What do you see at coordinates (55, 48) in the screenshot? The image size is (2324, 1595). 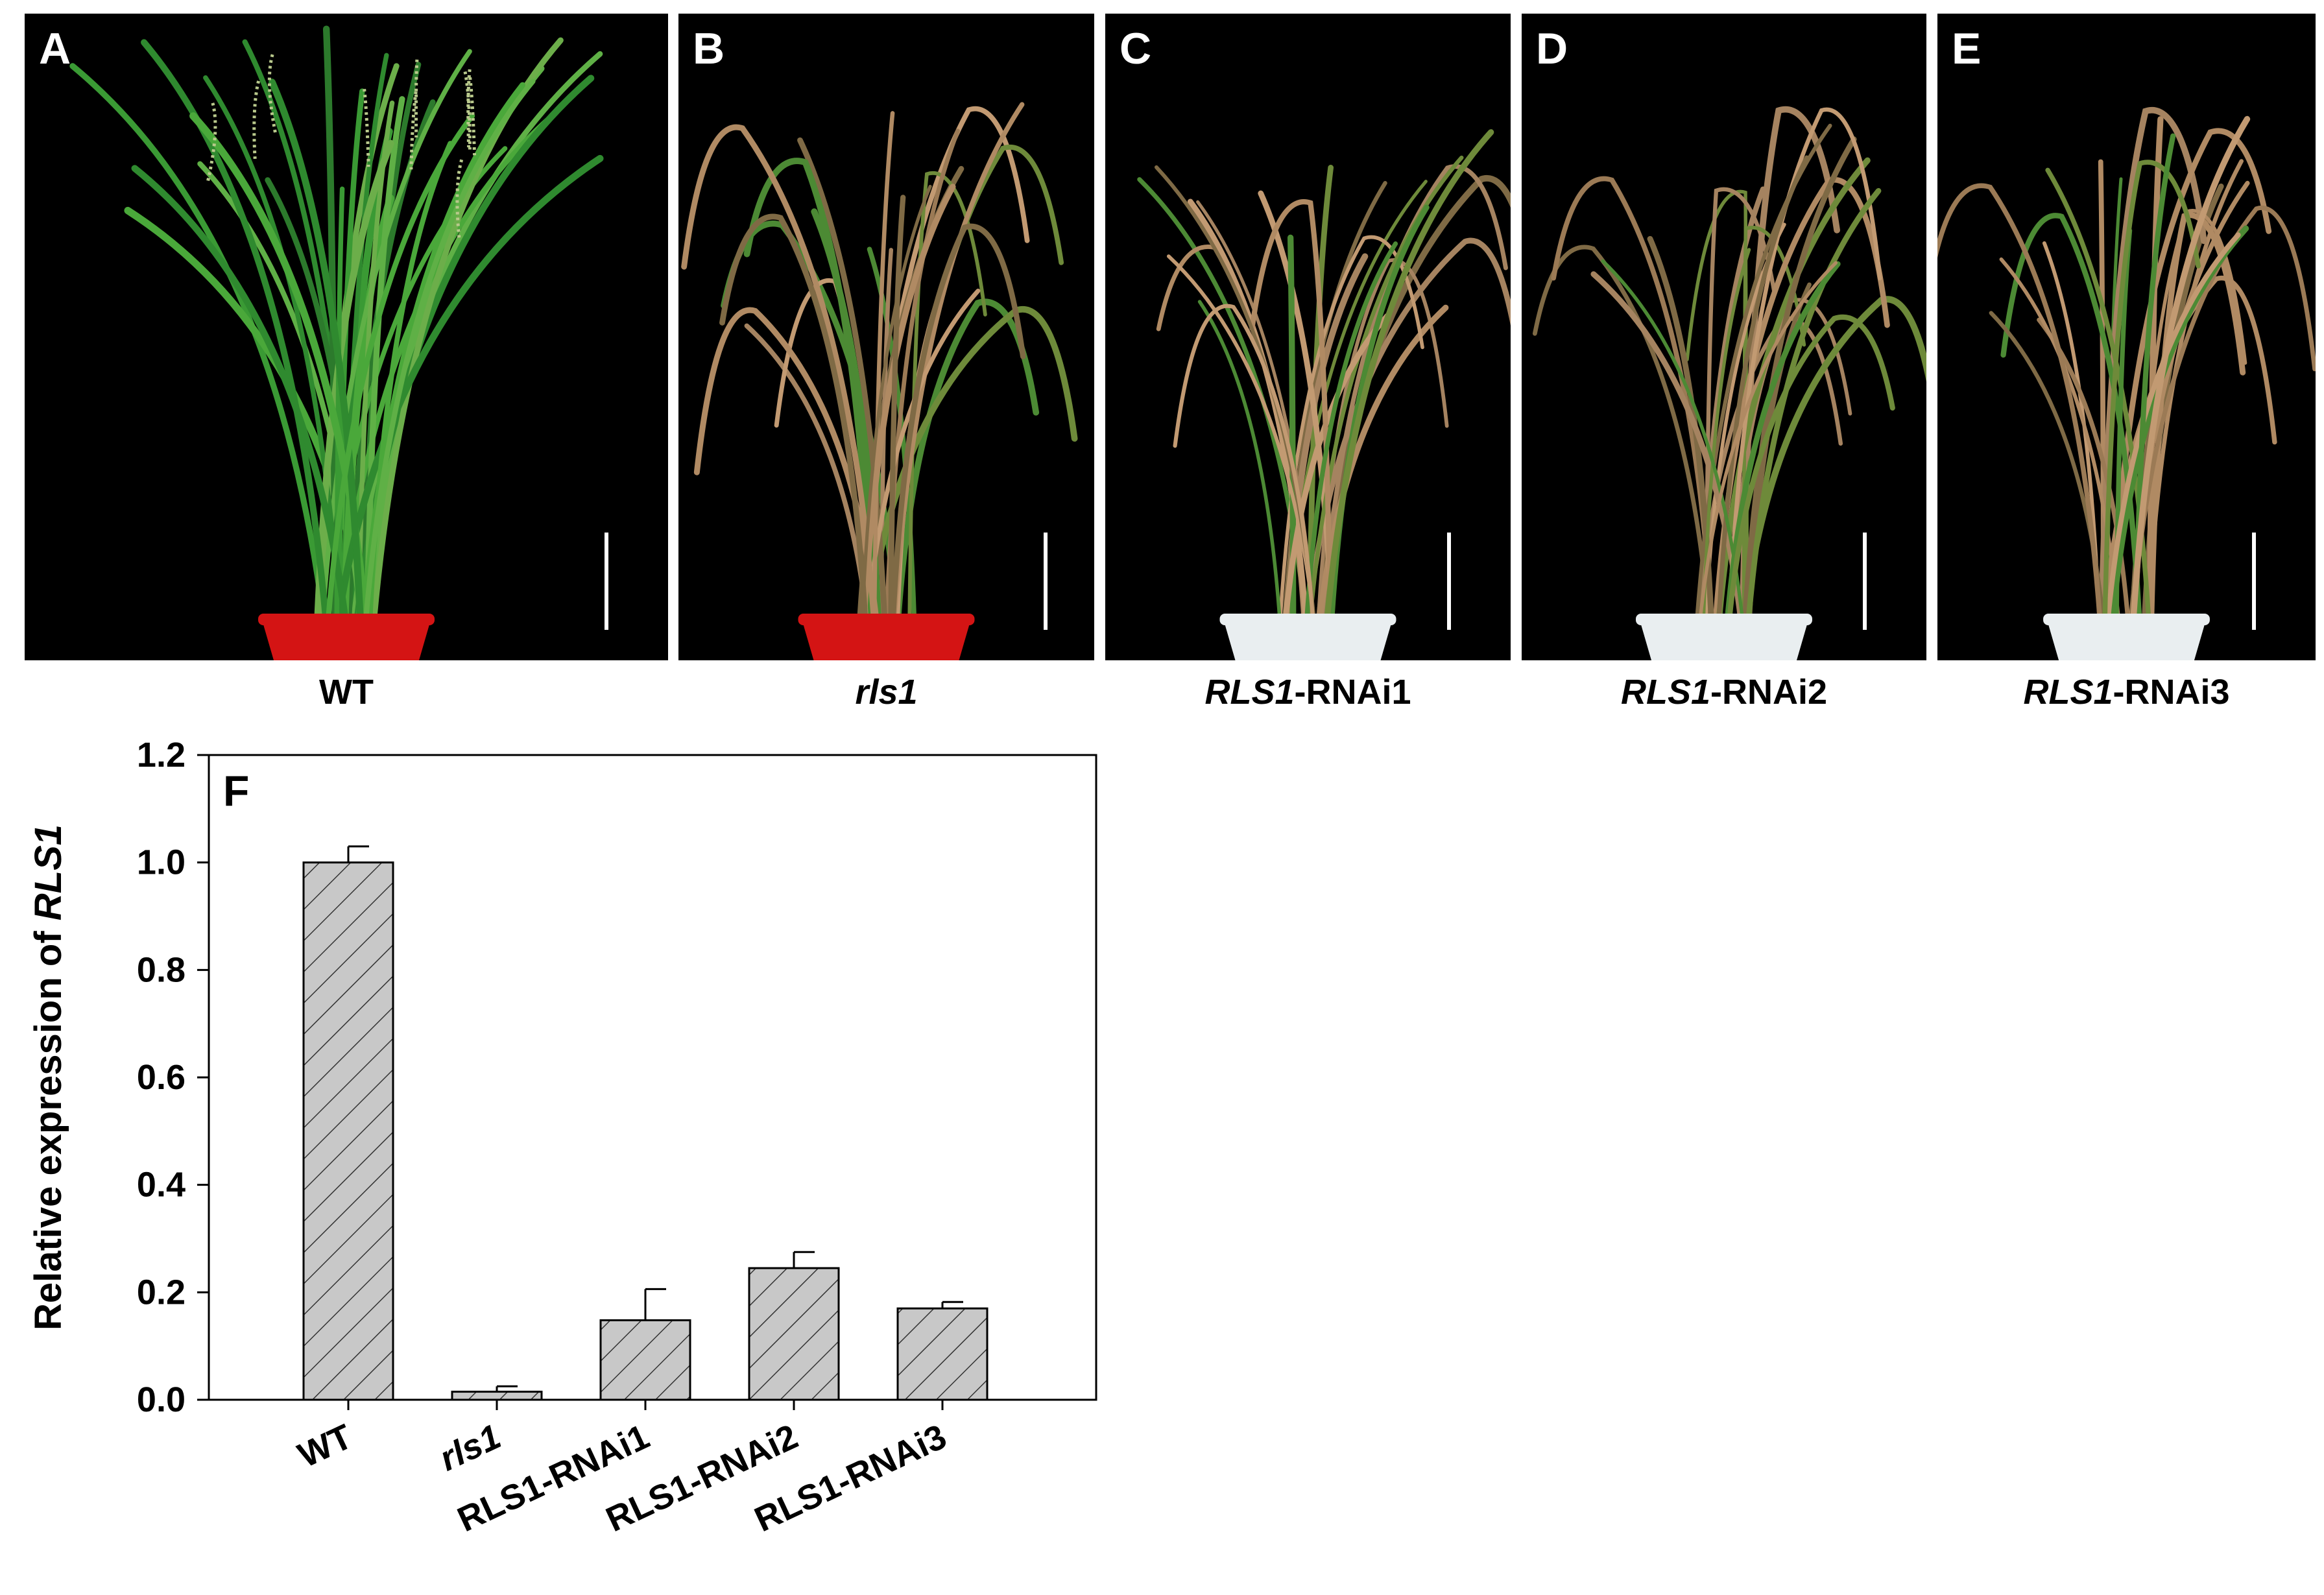 I see `panel-letter-a: A` at bounding box center [55, 48].